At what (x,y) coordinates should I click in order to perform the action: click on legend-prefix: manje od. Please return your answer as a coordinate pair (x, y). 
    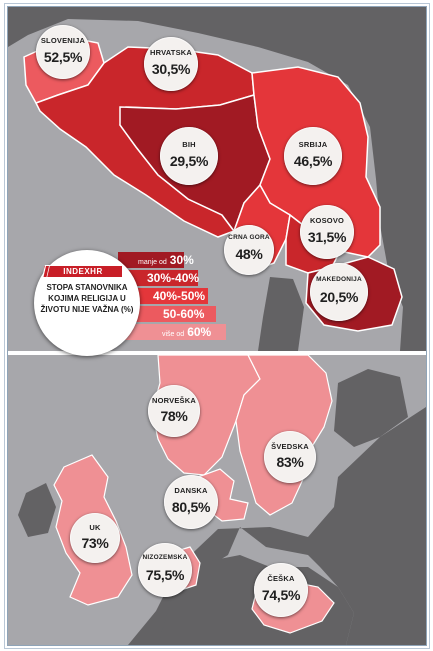
    Looking at the image, I should click on (152, 262).